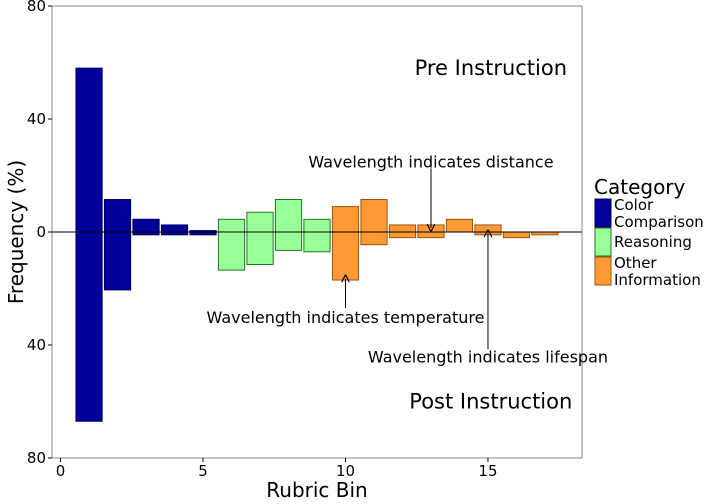 Image resolution: width=720 pixels, height=504 pixels. What do you see at coordinates (430, 161) in the screenshot?
I see `annotation-text-1: Wavelength indicates distance` at bounding box center [430, 161].